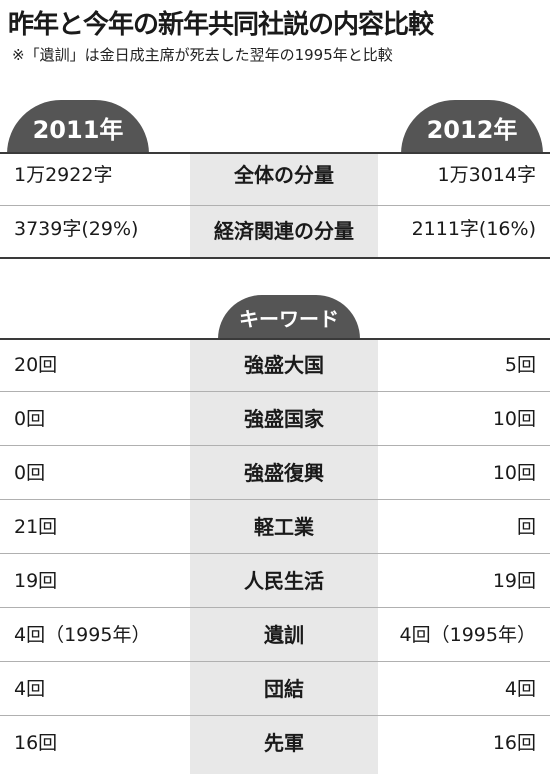 This screenshot has width=550, height=774. Describe the element at coordinates (76, 229) in the screenshot. I see `summary-2011-economy: 3739字(29%)` at that location.